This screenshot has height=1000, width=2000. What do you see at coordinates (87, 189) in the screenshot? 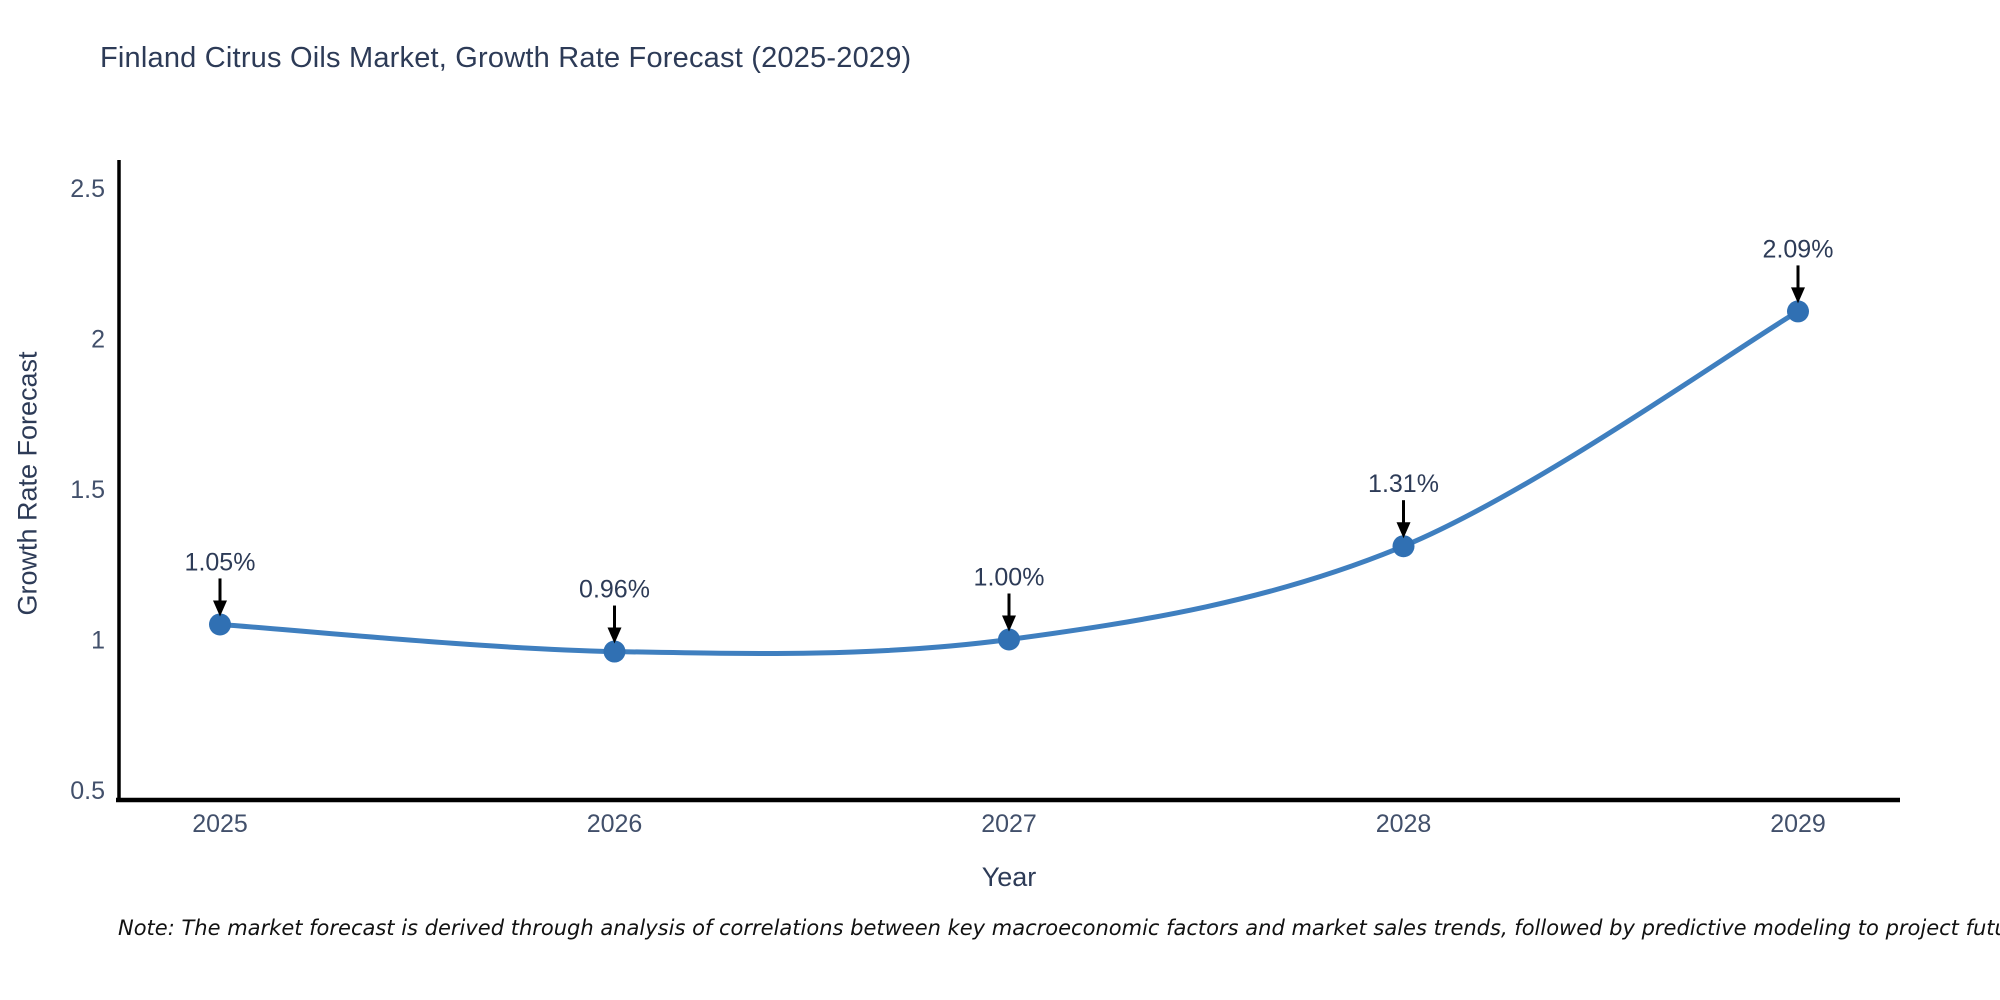
I see `y-tick-label: 2.5` at bounding box center [87, 189].